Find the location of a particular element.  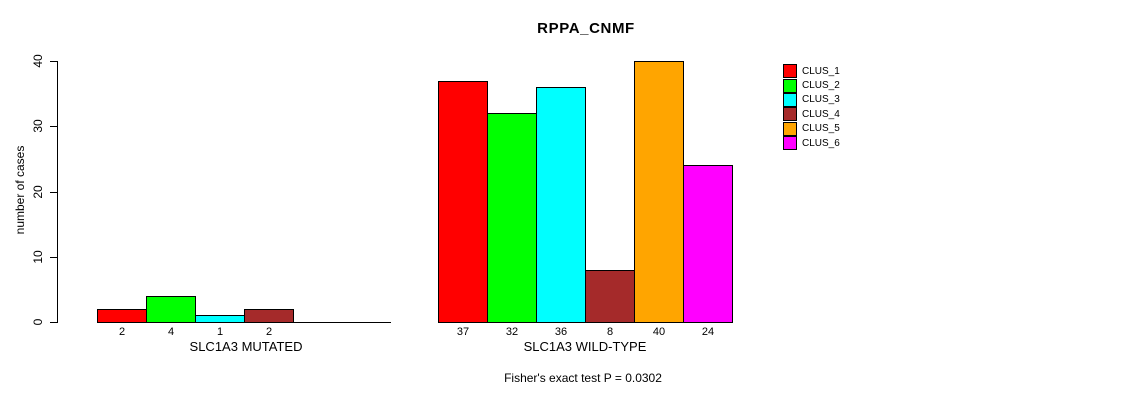

legend-label: CLUS_1 is located at coordinates (821, 71).